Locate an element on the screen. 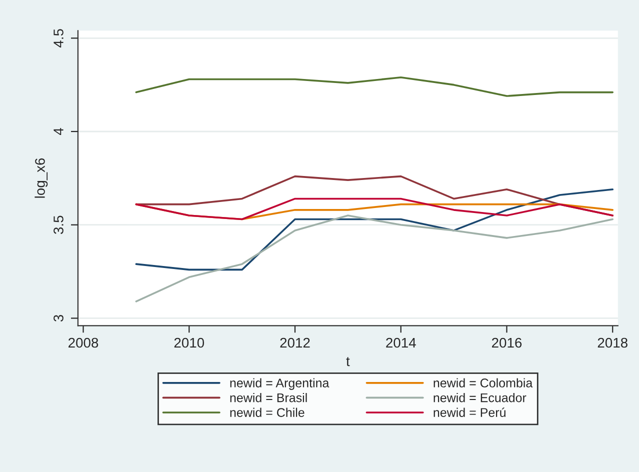 This screenshot has width=639, height=472. x-tick-label: 2014 is located at coordinates (401, 343).